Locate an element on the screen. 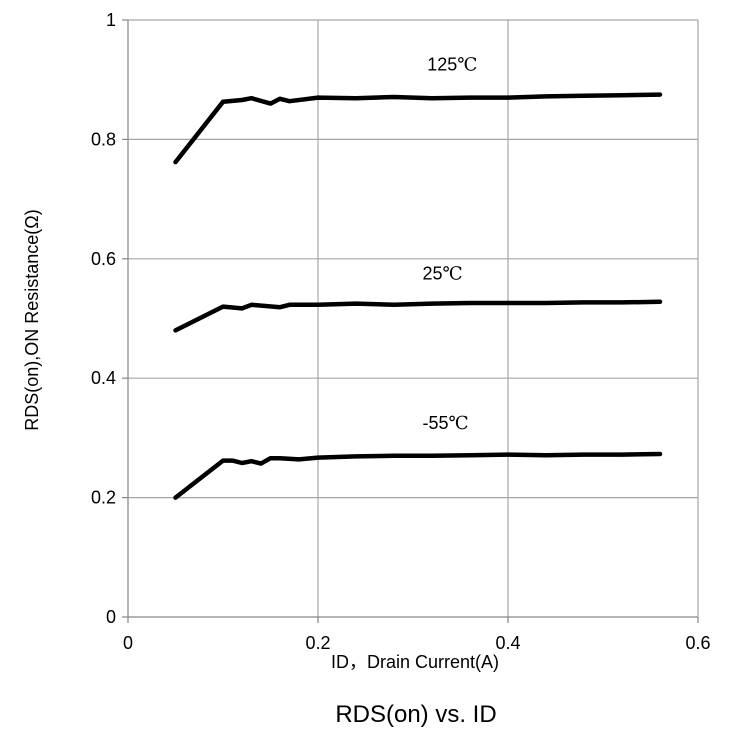 This screenshot has height=753, width=733. chart-title: RDS(on) vs. ID is located at coordinates (415, 714).